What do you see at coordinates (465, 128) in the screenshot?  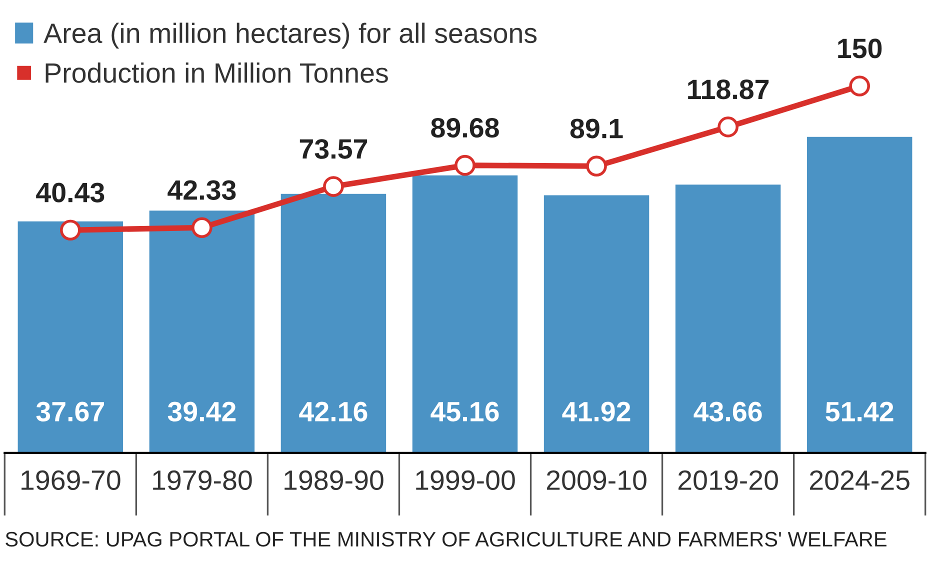 I see `data-label: 89.68` at bounding box center [465, 128].